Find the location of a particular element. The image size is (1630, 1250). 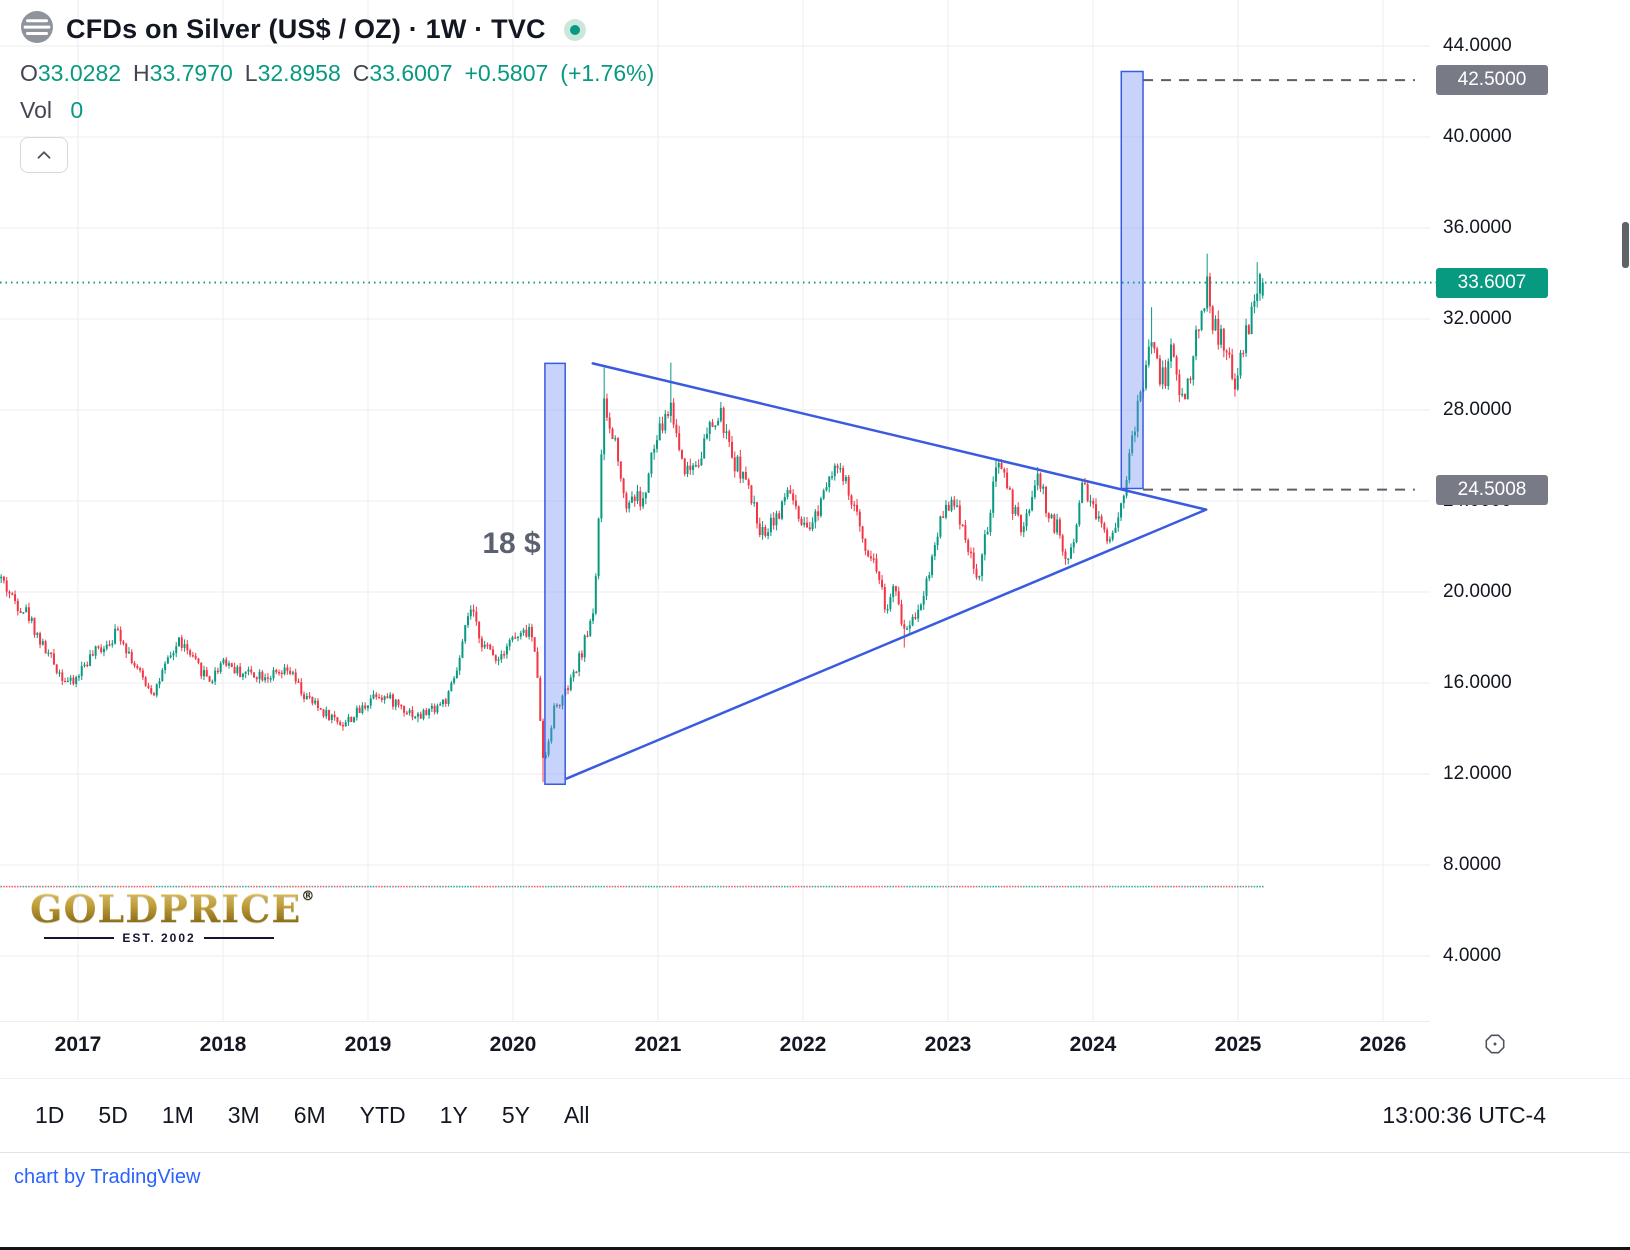

market-status-icon is located at coordinates (574, 29).